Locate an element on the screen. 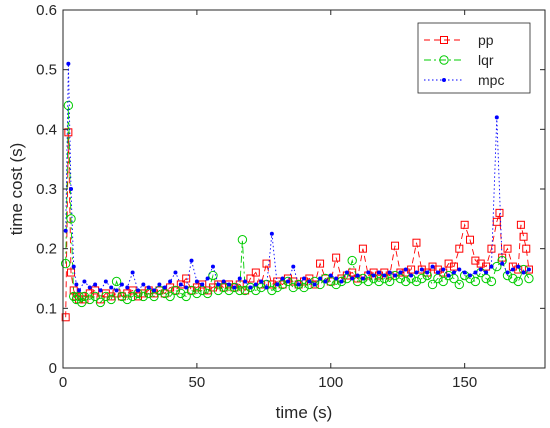  x-tick-label: 150 is located at coordinates (464, 382).